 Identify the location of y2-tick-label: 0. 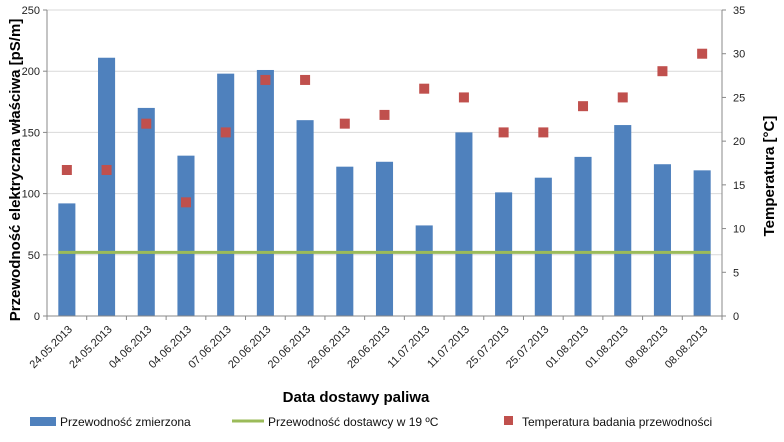
(736, 317).